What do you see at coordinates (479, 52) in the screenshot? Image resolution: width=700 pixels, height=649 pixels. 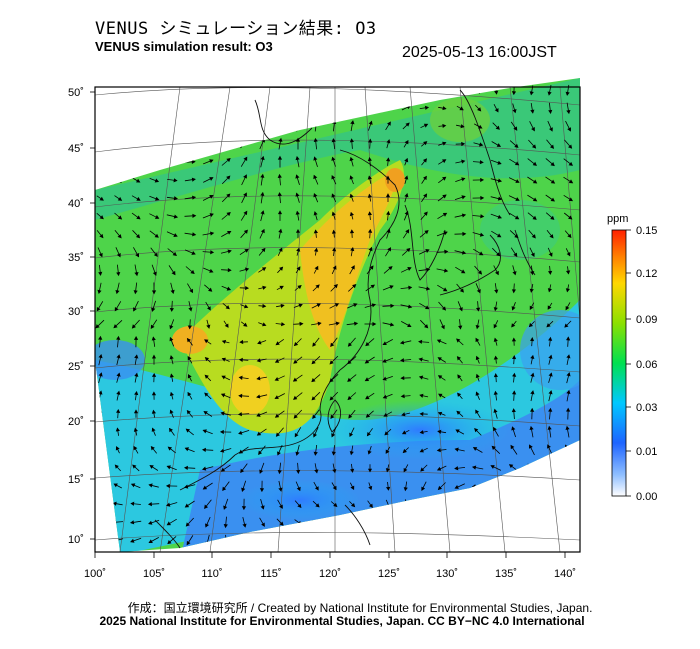 I see `timestamp: 2025-05-13 16:00JST` at bounding box center [479, 52].